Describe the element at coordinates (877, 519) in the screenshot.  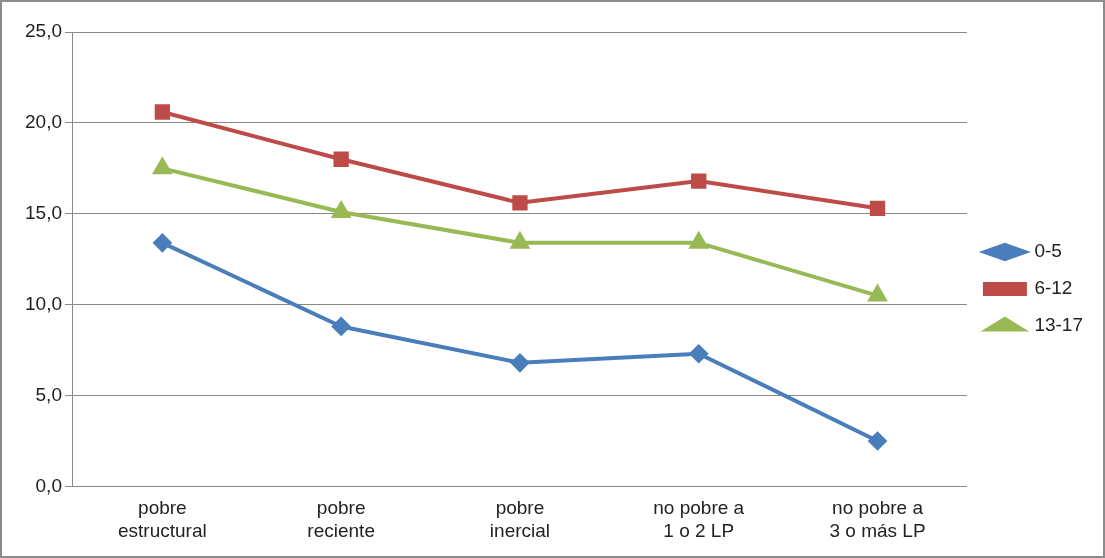
I see `x-tick-label: no pobre a 3 o más LP` at that location.